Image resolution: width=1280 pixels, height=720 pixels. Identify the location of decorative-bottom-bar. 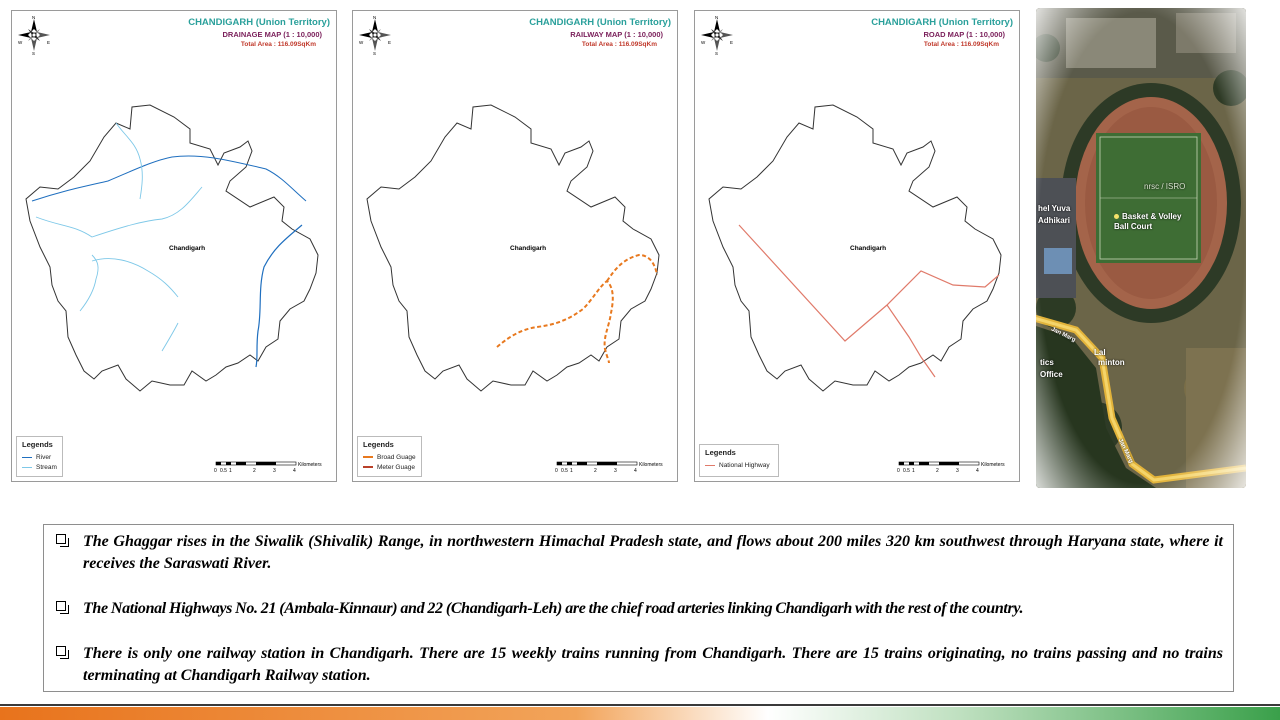
(640, 712).